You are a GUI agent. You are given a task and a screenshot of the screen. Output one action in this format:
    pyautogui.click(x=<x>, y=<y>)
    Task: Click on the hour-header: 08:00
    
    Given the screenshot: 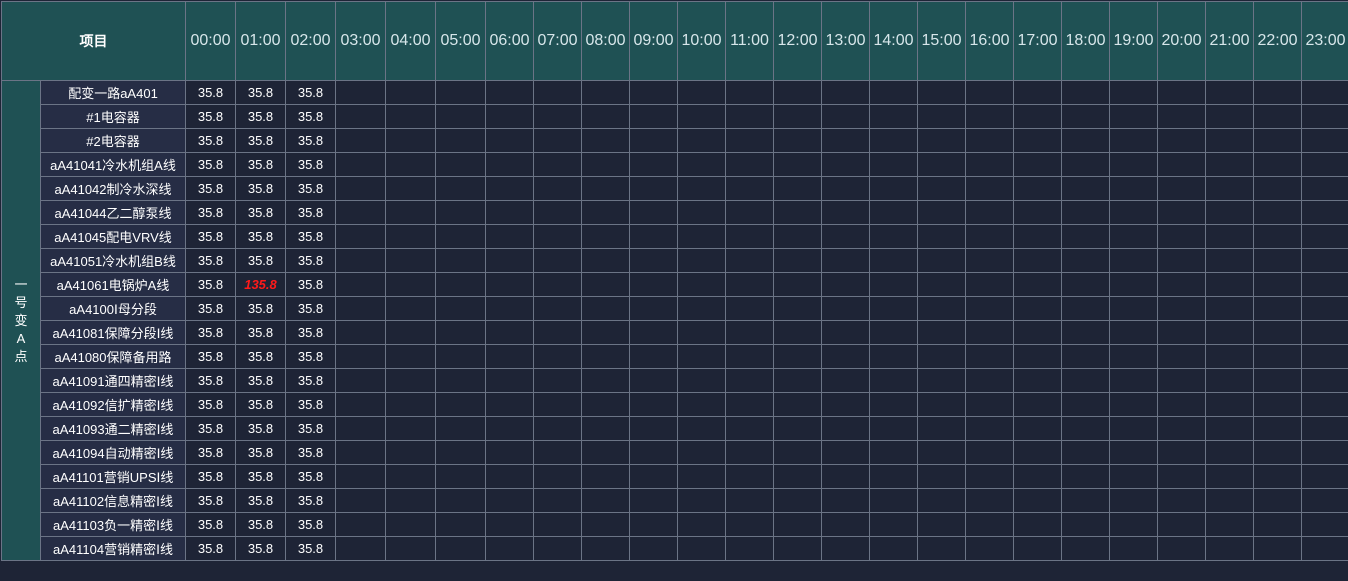 What is the action you would take?
    pyautogui.click(x=606, y=41)
    